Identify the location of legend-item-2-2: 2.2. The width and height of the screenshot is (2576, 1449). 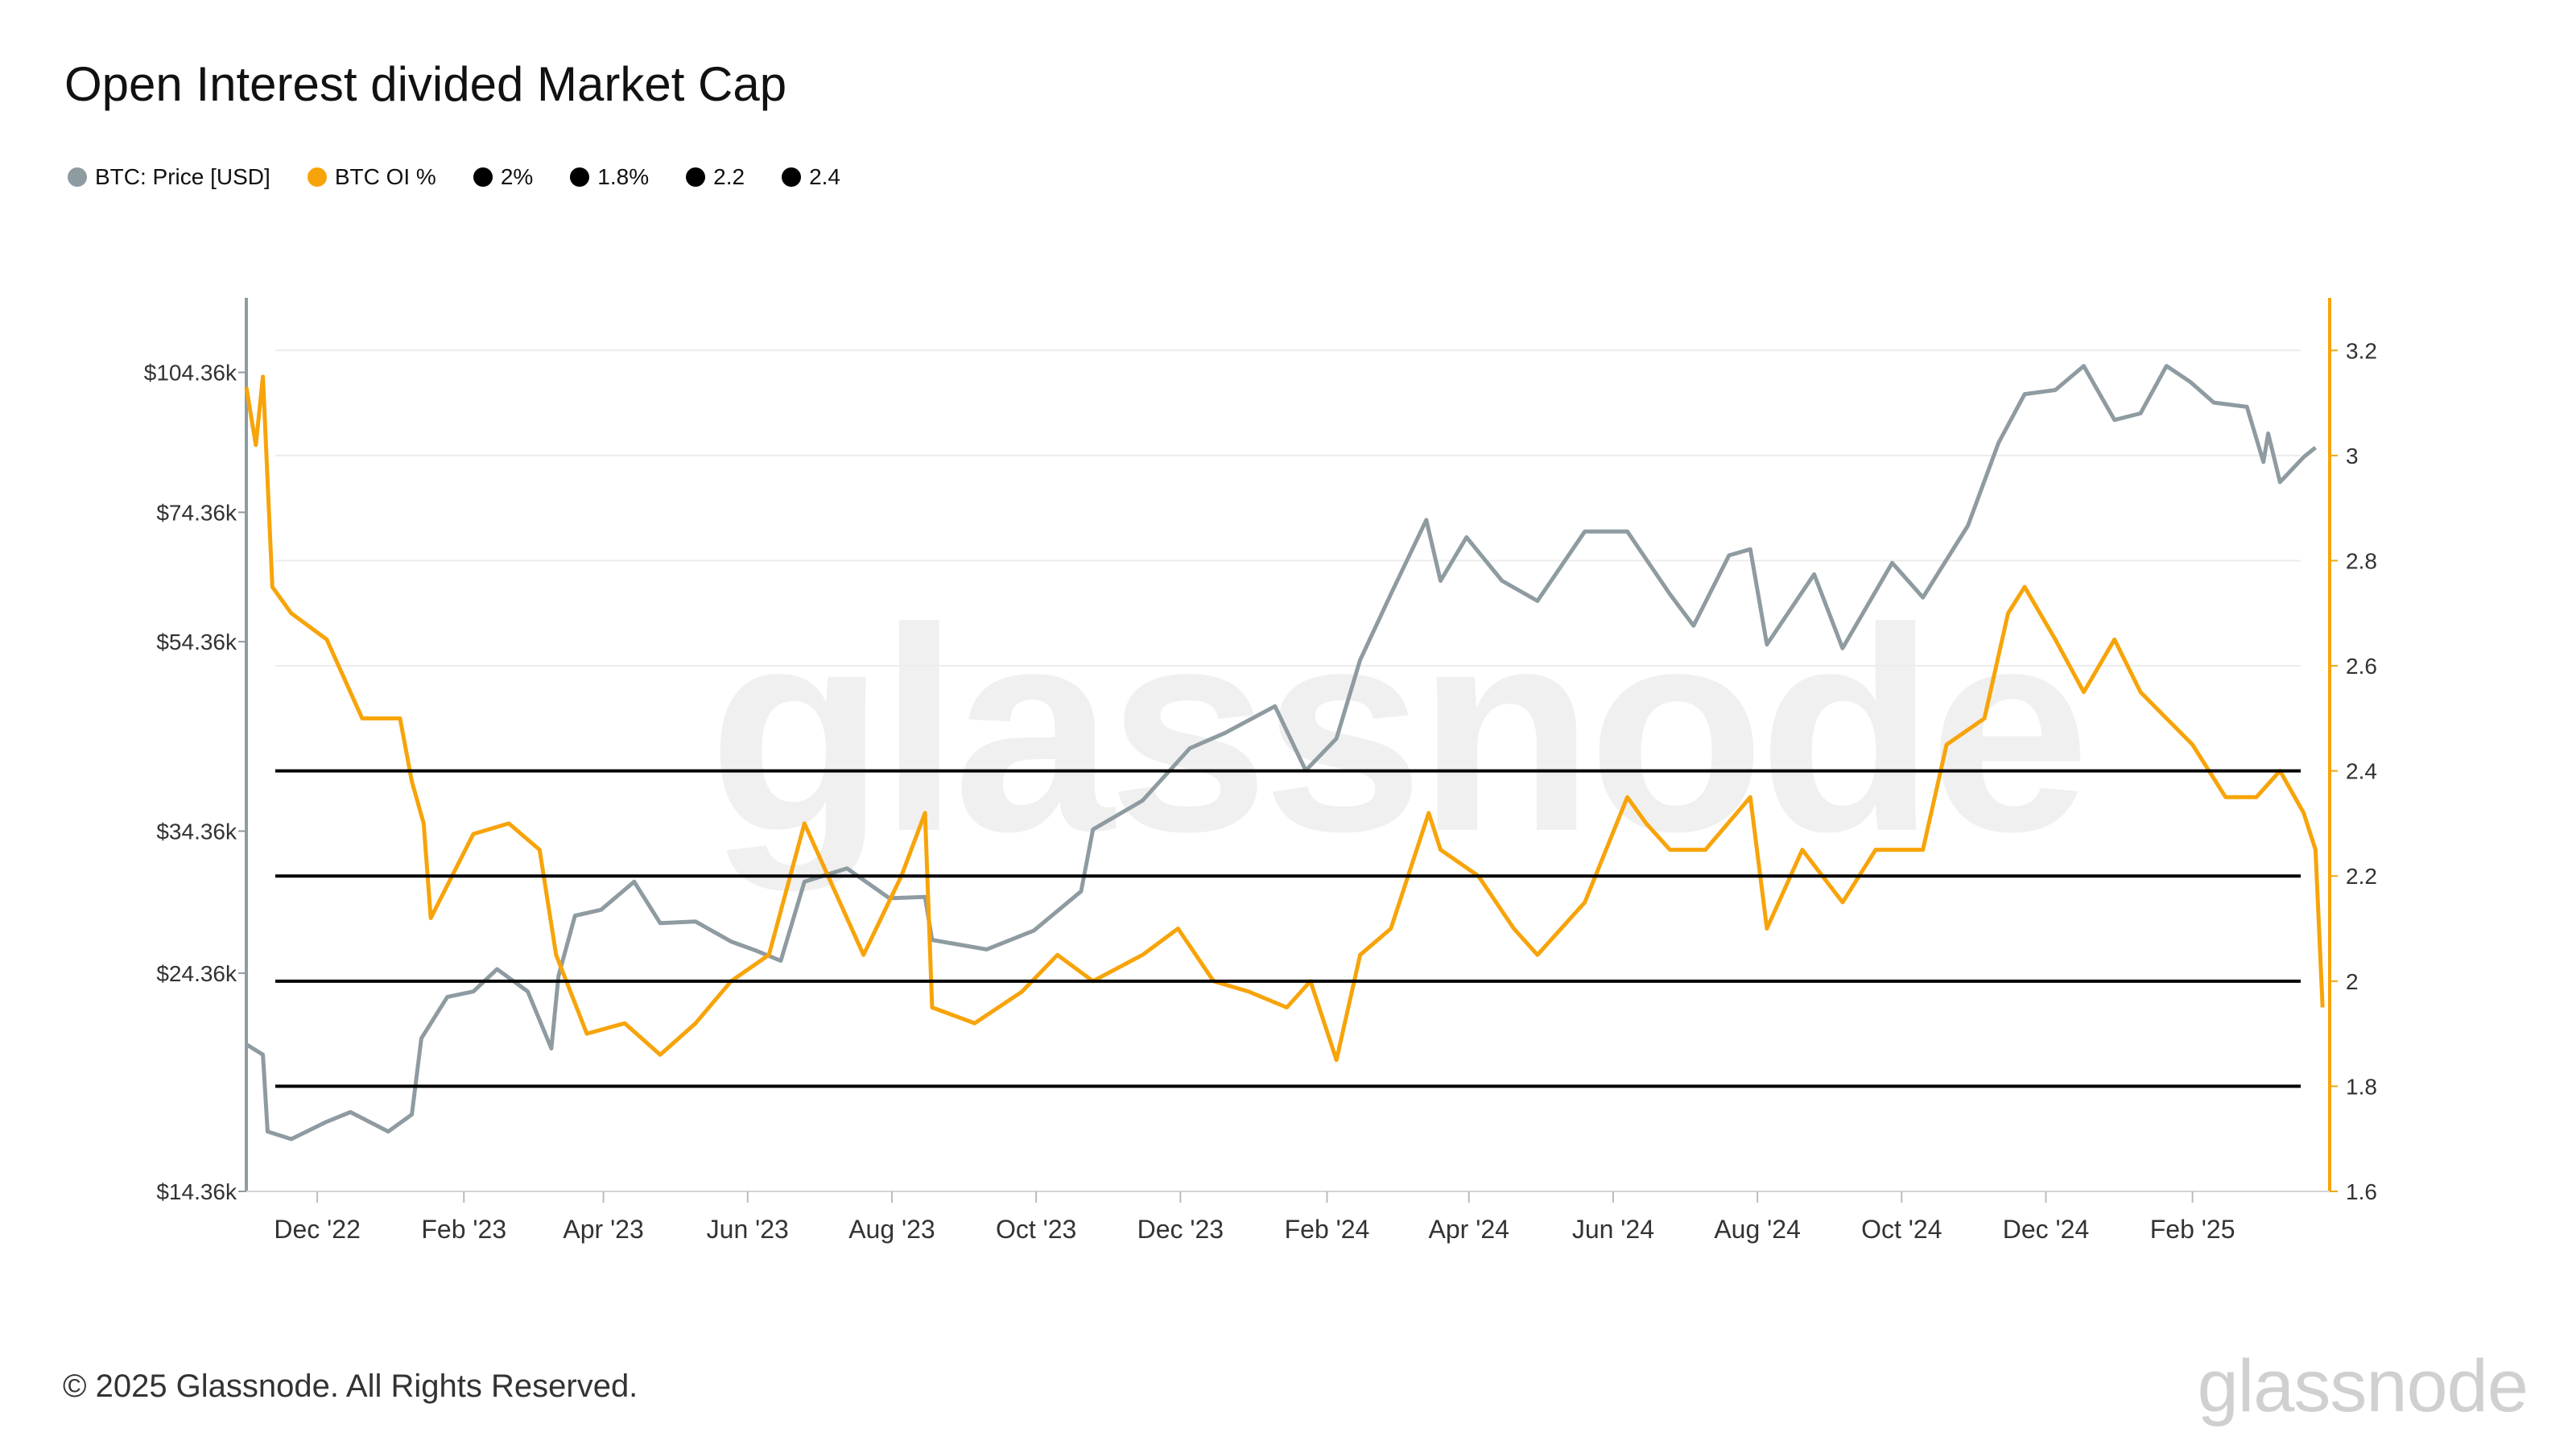
(715, 177).